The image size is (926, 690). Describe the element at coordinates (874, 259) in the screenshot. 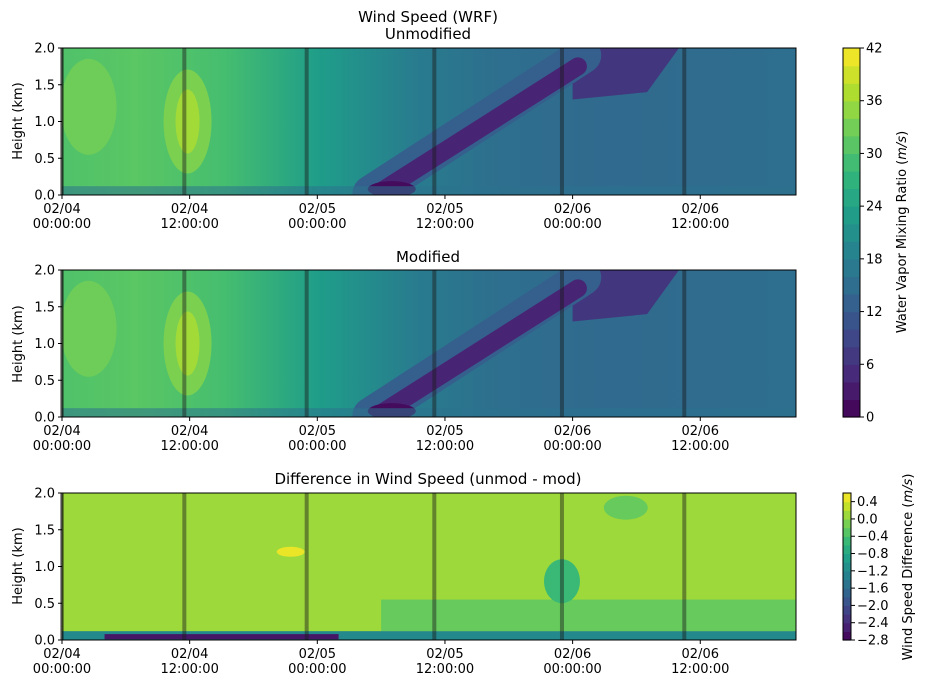

I see `colorbar-tick-label: 18` at that location.